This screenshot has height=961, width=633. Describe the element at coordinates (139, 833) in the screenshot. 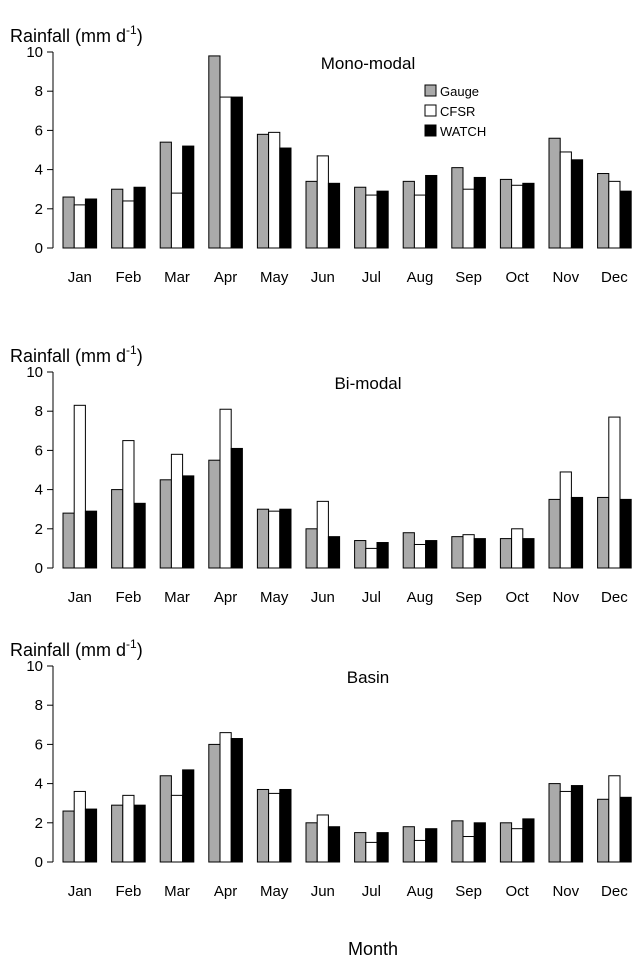

I see `bar-watch-feb` at that location.